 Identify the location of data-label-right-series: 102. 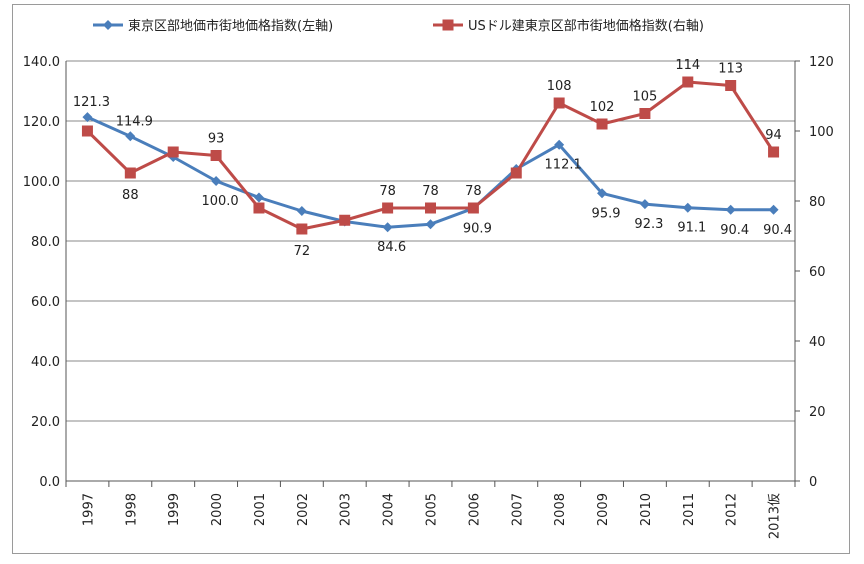
(602, 107).